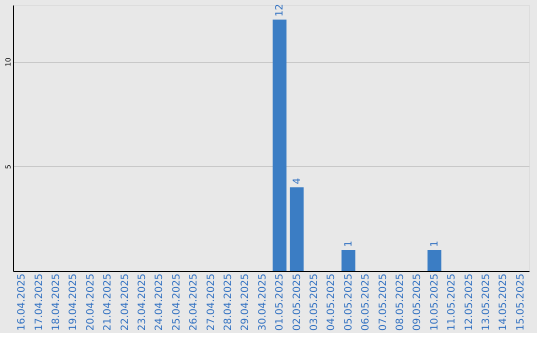  Describe the element at coordinates (228, 302) in the screenshot. I see `x-tick-label: 28.04.2025` at that location.